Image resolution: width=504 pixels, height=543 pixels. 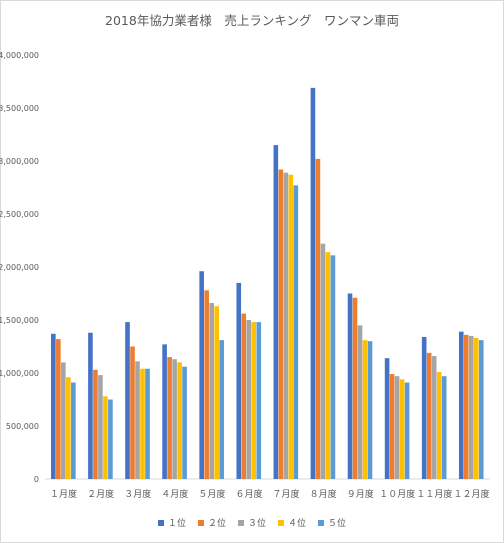 I want to click on y-tick-label: 3,500,000, so click(x=19, y=108).